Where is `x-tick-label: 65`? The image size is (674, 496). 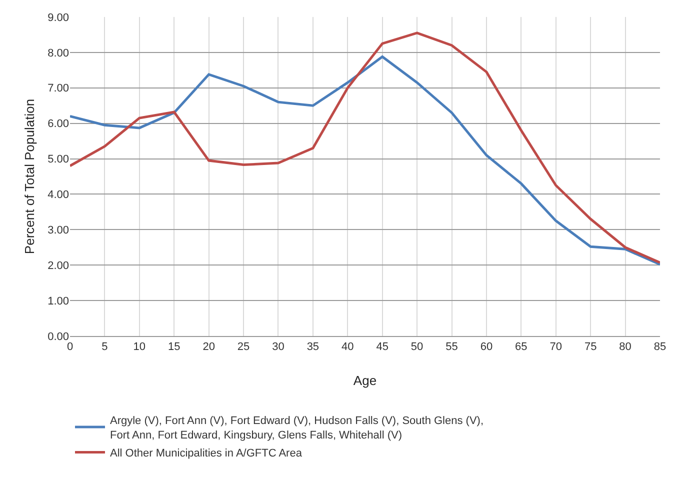 x-tick-label: 65 is located at coordinates (521, 347).